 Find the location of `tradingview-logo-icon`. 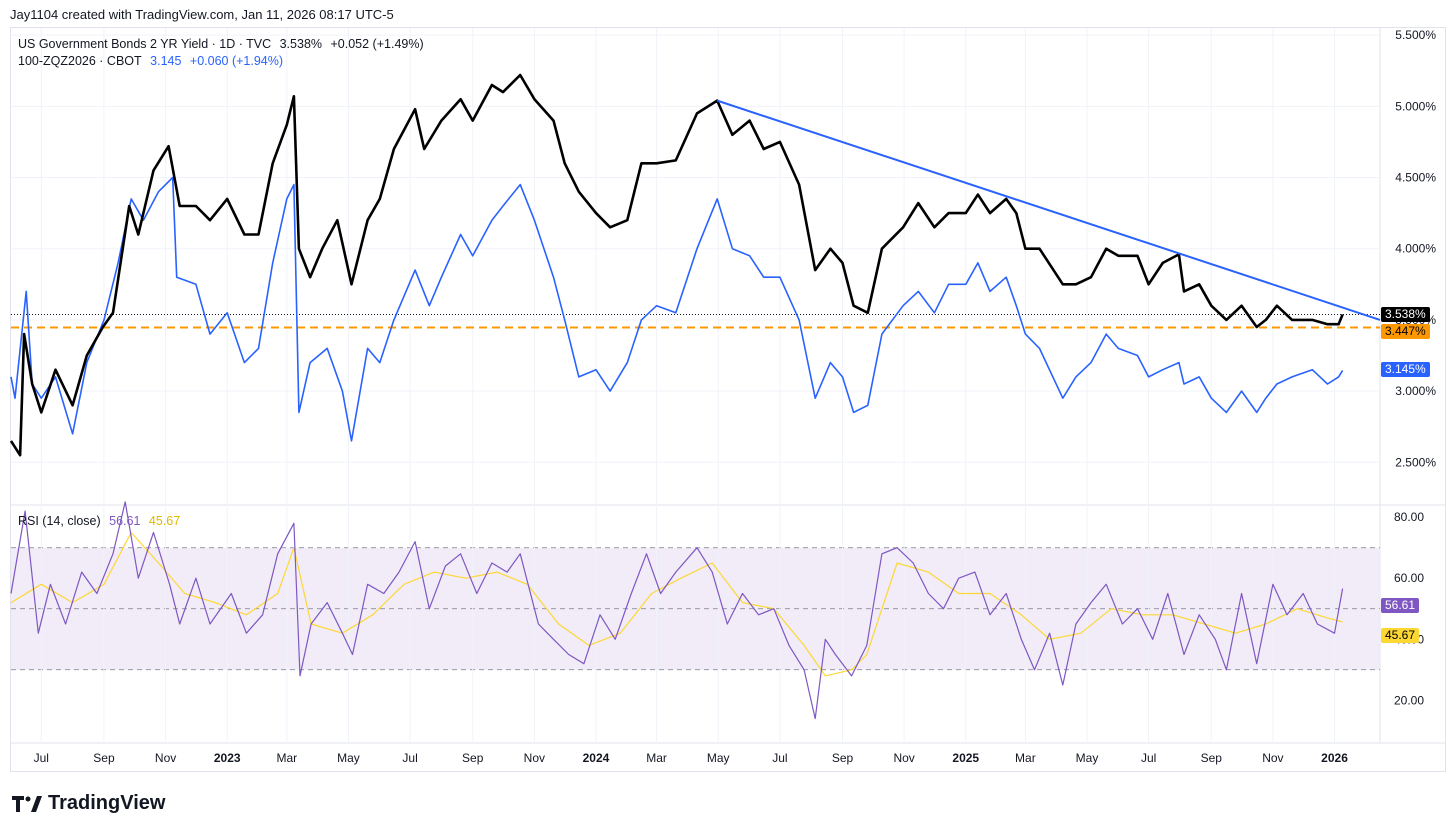

tradingview-logo-icon is located at coordinates (27, 803).